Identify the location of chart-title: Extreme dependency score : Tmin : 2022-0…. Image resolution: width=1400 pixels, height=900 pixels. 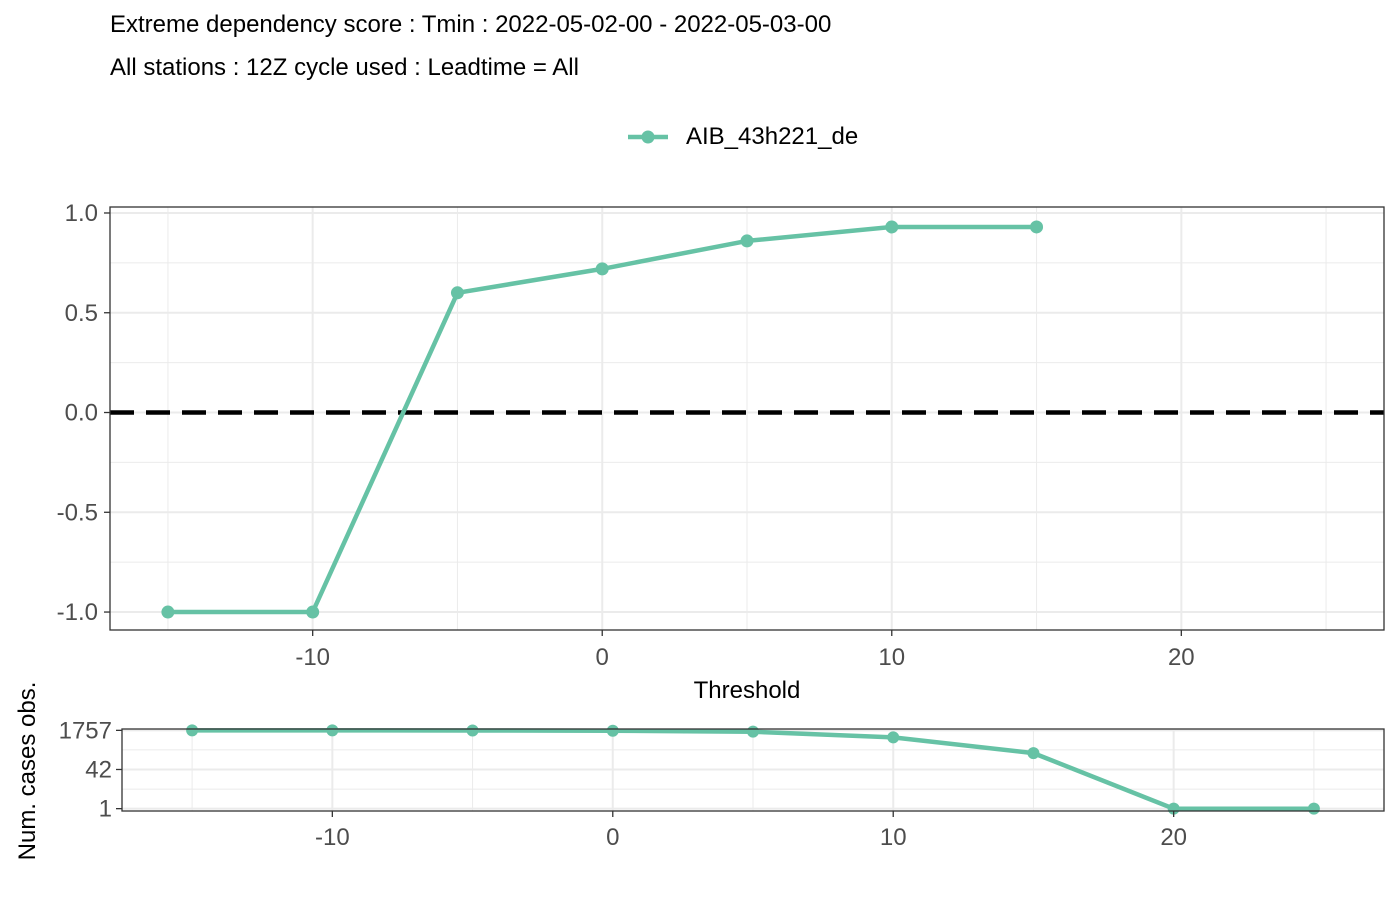
(471, 24).